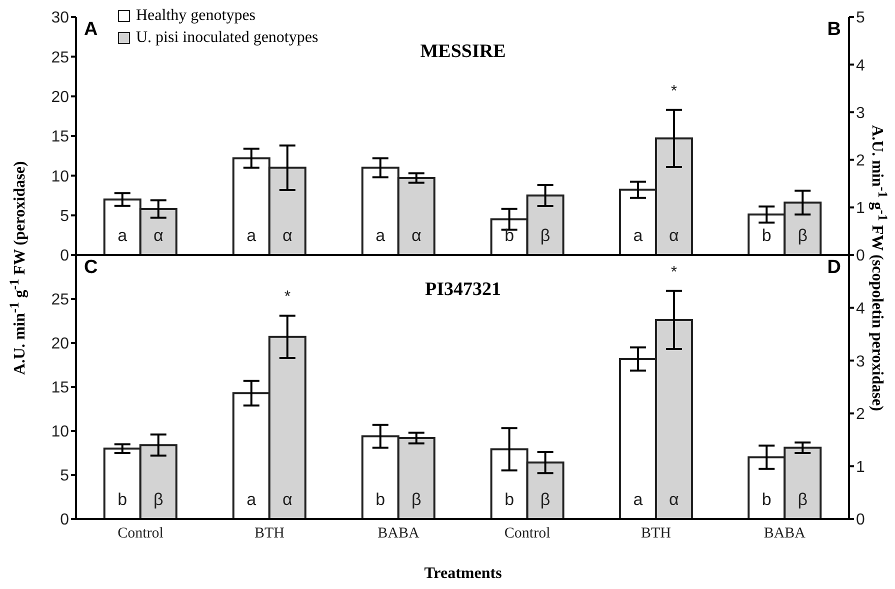  What do you see at coordinates (463, 290) in the screenshot?
I see `text: PI347321` at bounding box center [463, 290].